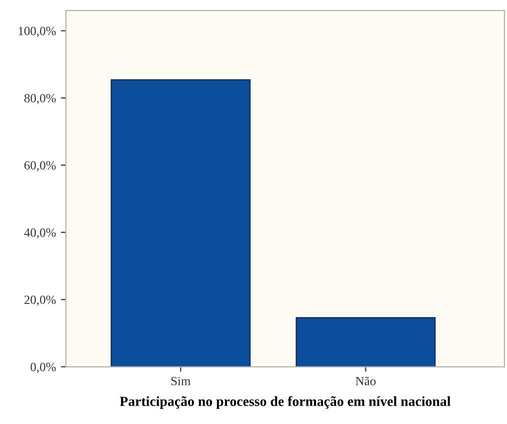 The height and width of the screenshot is (424, 507). I want to click on y-tick-label: 80,0%, so click(40, 99).